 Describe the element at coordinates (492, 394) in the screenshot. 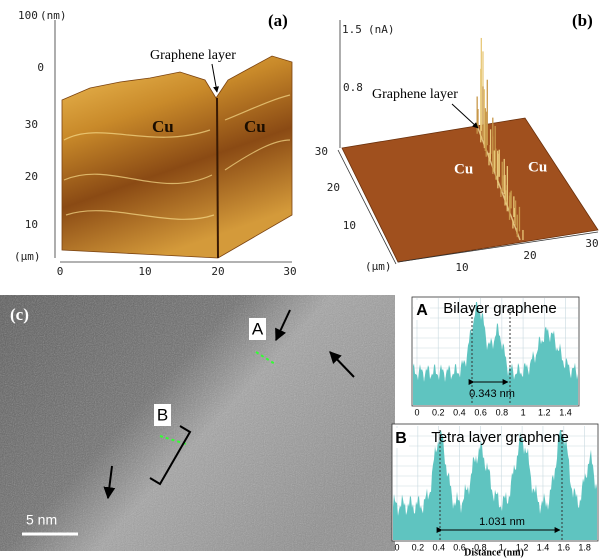

I see `spacing-label: 0.343 nm` at that location.